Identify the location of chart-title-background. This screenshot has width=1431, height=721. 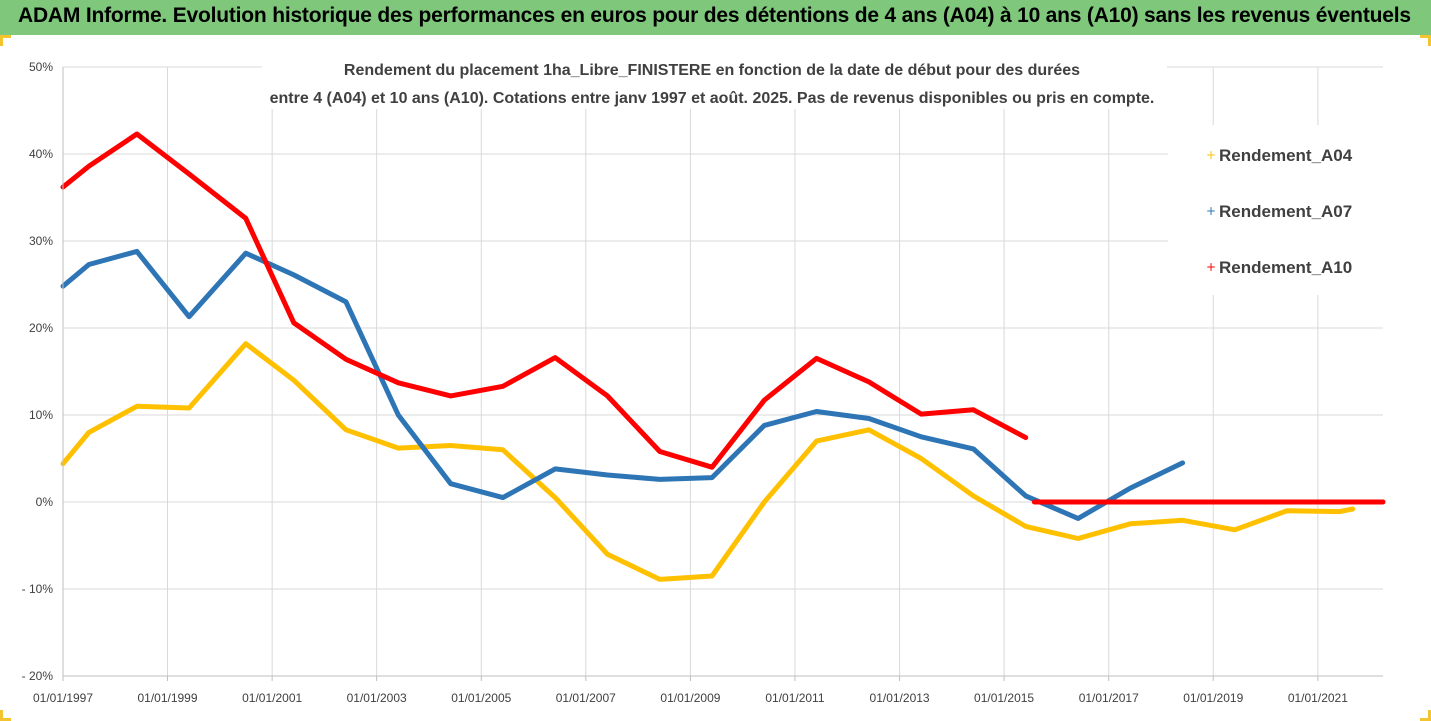
(714, 81).